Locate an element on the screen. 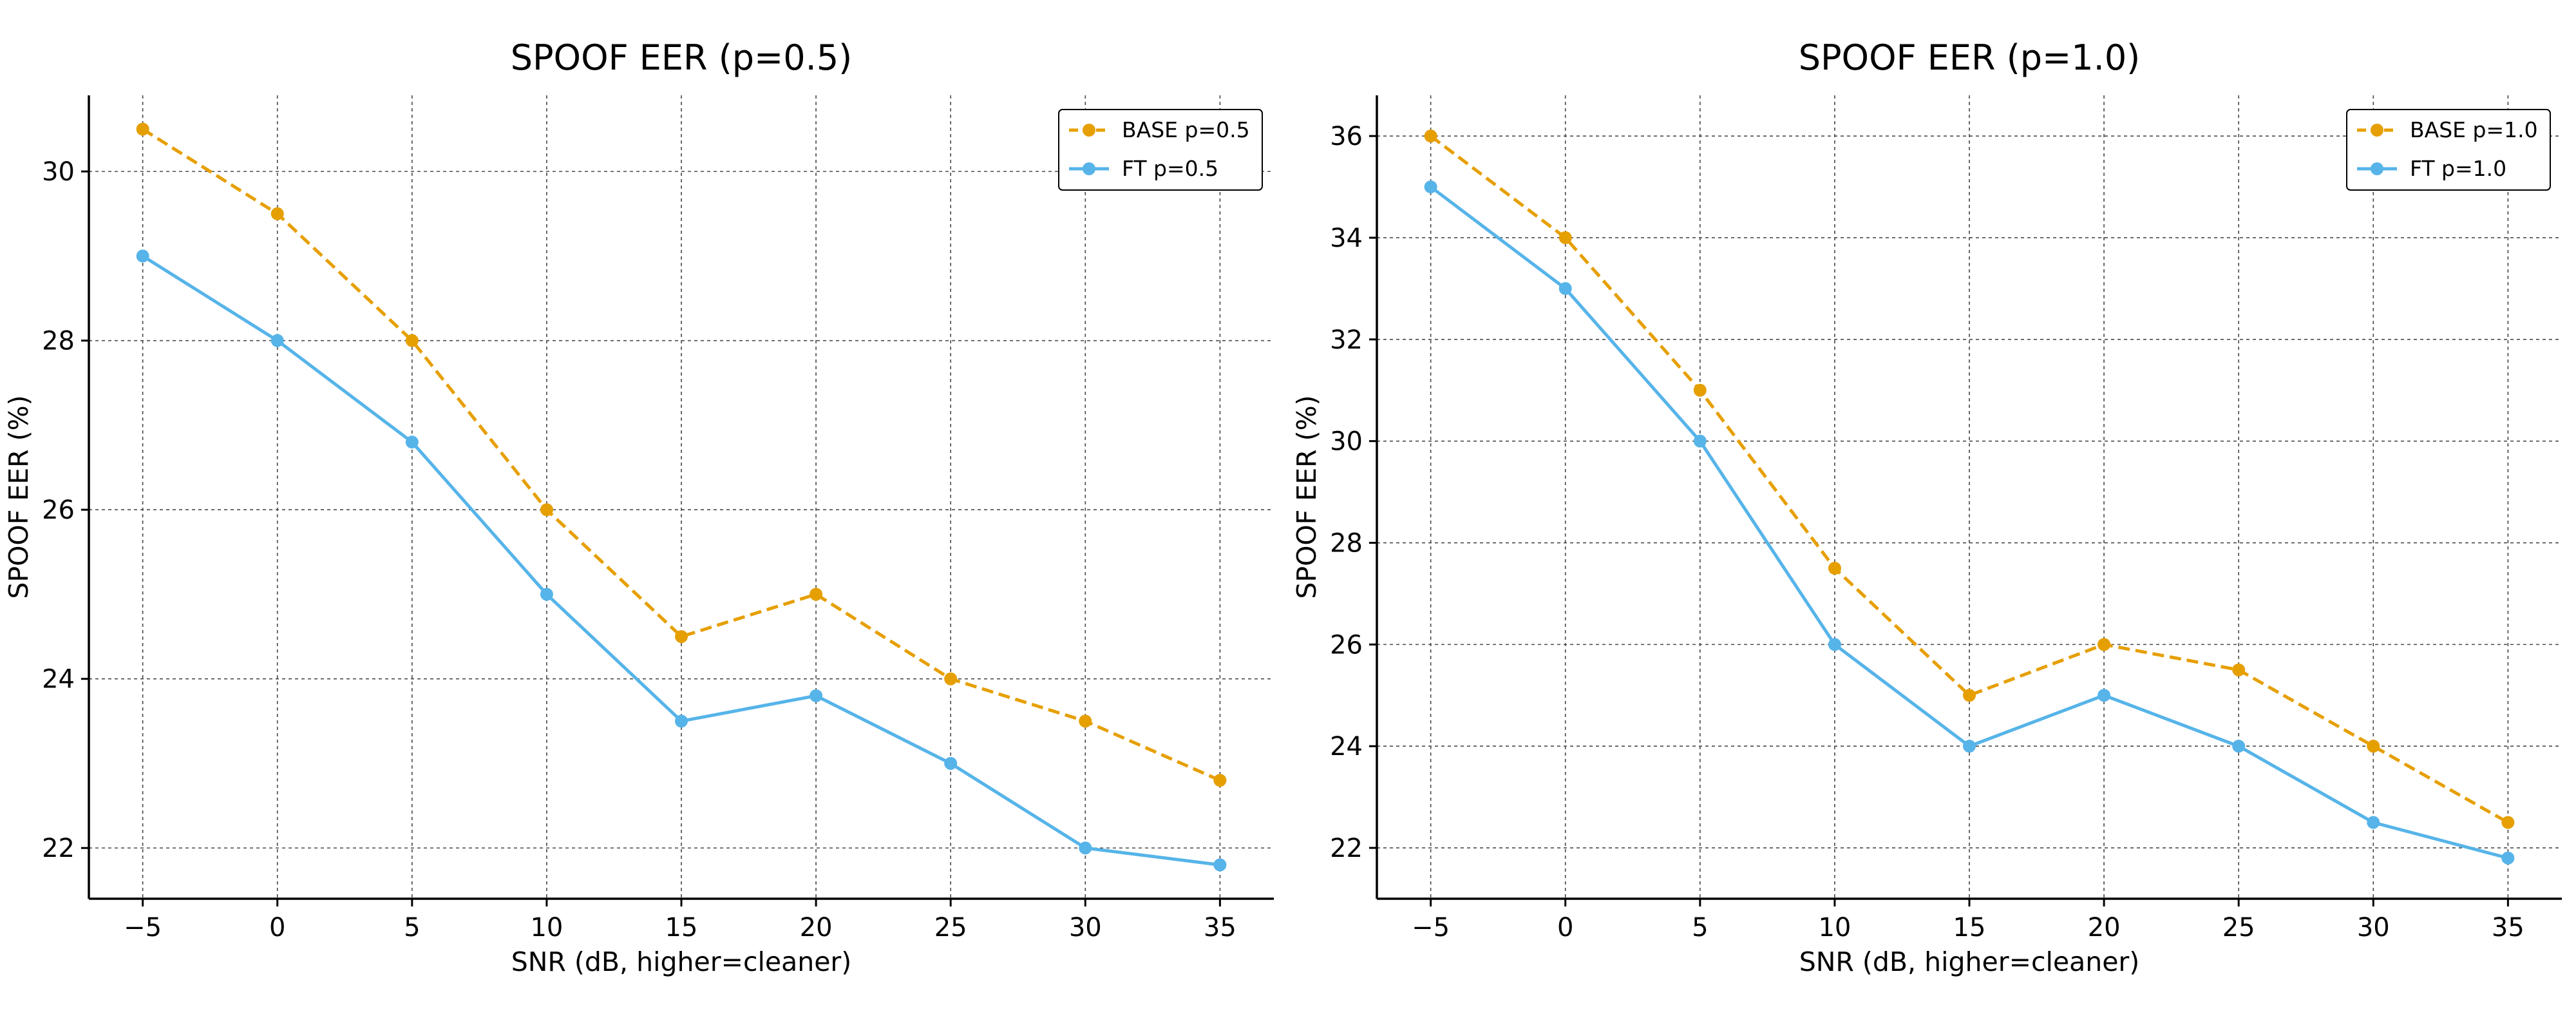 This screenshot has width=2576, height=1025. legend-label: BASE p=1.0 is located at coordinates (2474, 129).